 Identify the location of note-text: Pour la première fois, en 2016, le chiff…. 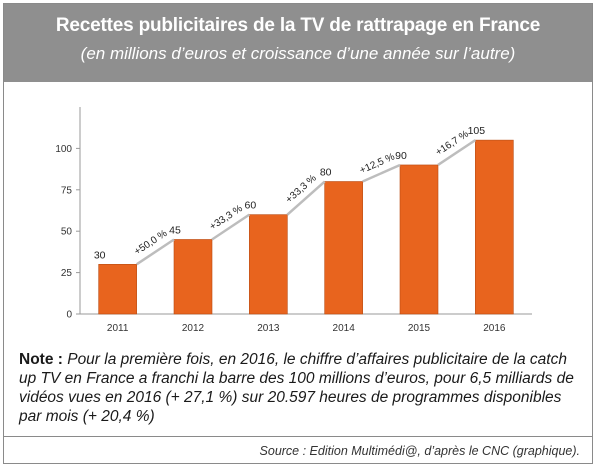
(296, 388).